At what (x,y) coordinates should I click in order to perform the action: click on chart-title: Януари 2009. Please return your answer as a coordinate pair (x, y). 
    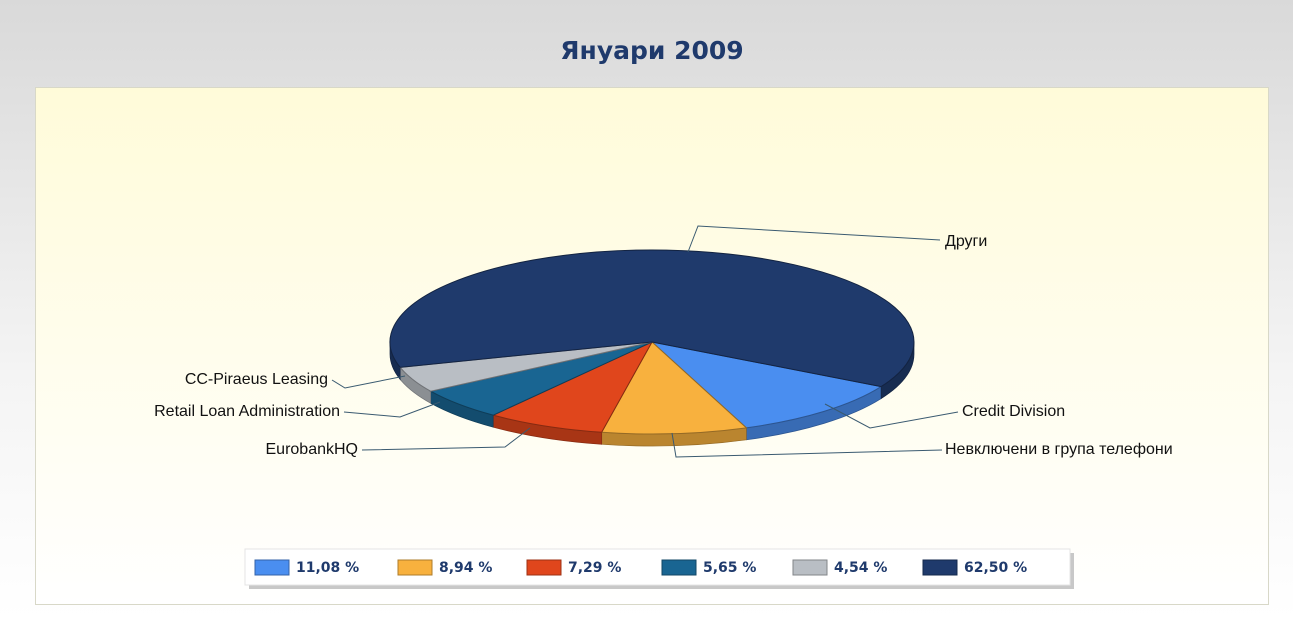
    Looking at the image, I should click on (651, 50).